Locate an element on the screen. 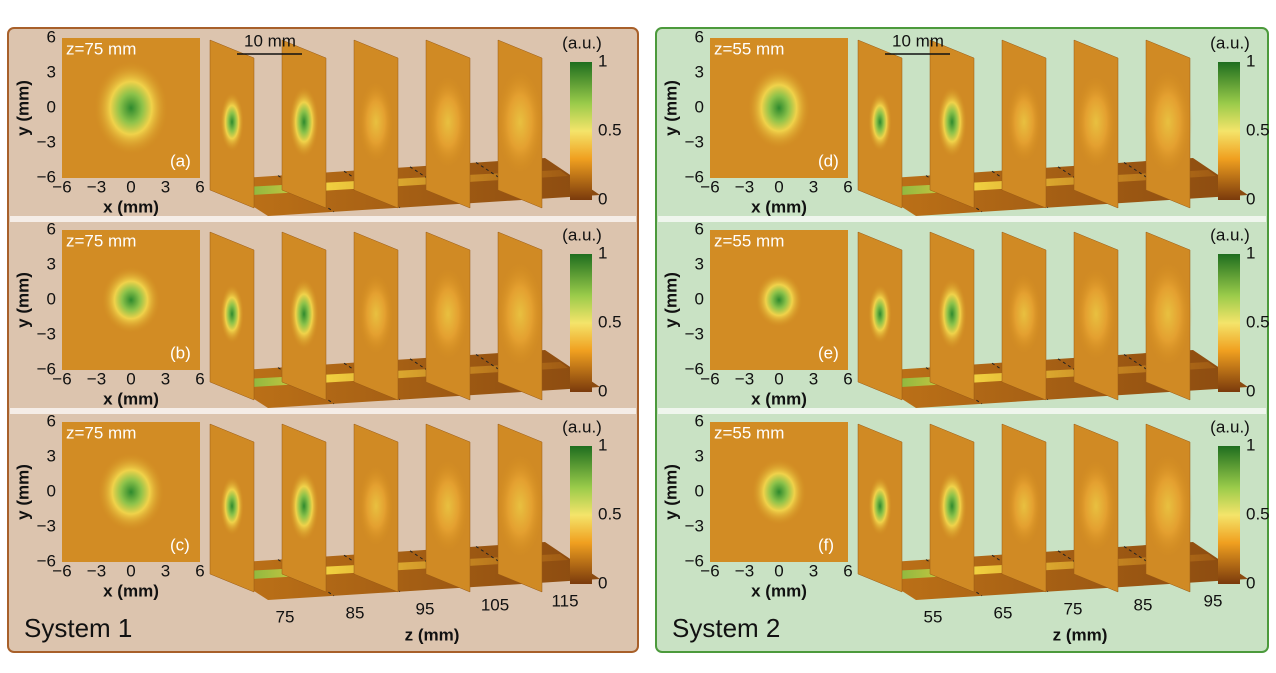 This screenshot has width=1276, height=673. z-tick-label: 85 is located at coordinates (355, 612).